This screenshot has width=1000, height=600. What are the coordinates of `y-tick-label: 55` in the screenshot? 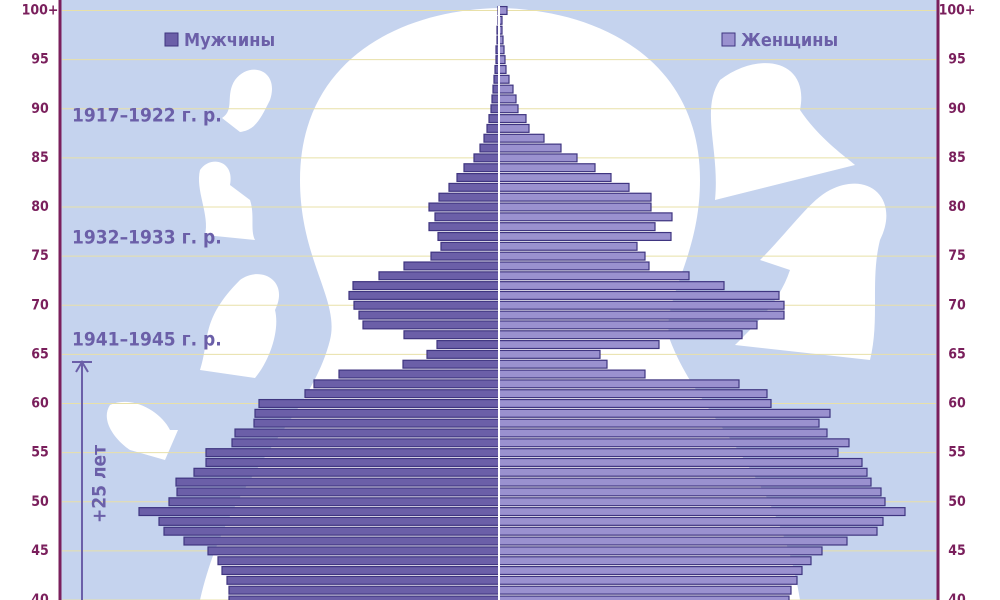 It's located at (957, 453).